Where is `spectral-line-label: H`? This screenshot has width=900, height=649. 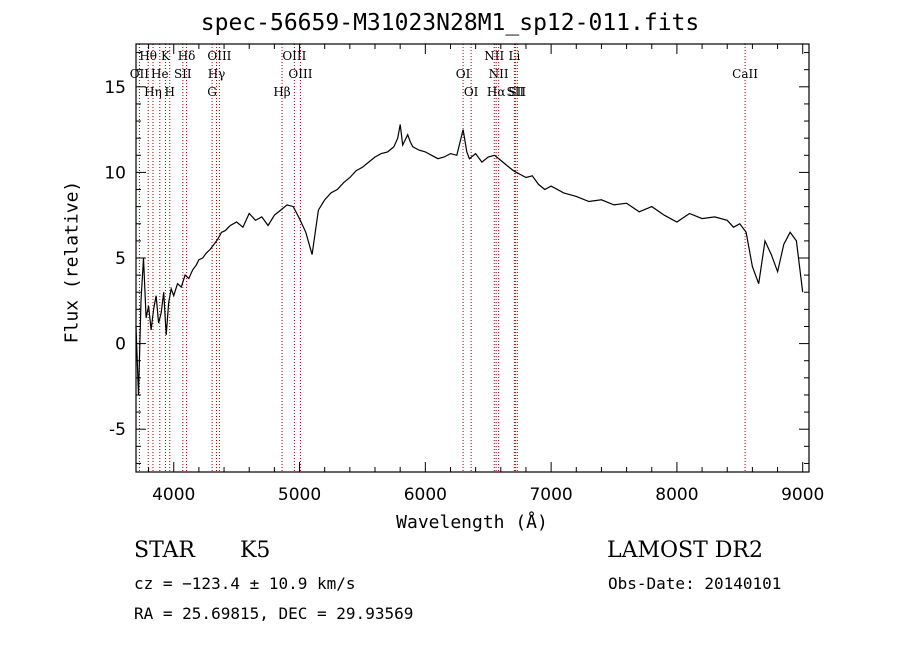
spectral-line-label: H is located at coordinates (169, 92).